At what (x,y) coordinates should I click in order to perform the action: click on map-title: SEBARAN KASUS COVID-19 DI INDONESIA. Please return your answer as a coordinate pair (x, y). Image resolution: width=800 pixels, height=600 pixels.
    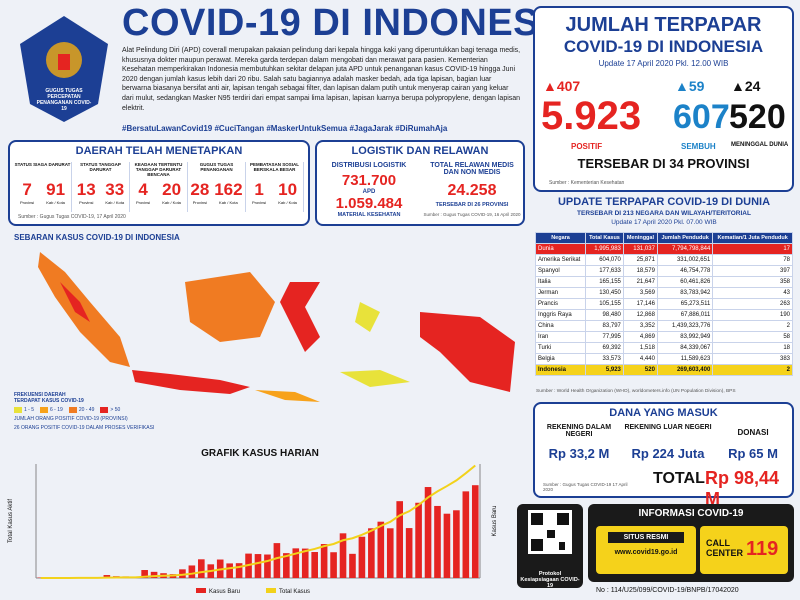
    Looking at the image, I should click on (97, 237).